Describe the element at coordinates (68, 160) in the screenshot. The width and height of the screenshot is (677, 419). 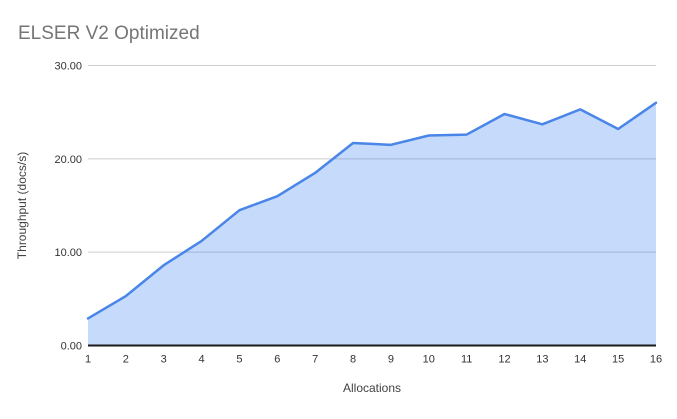
I see `y-tick-label: 20.00` at that location.